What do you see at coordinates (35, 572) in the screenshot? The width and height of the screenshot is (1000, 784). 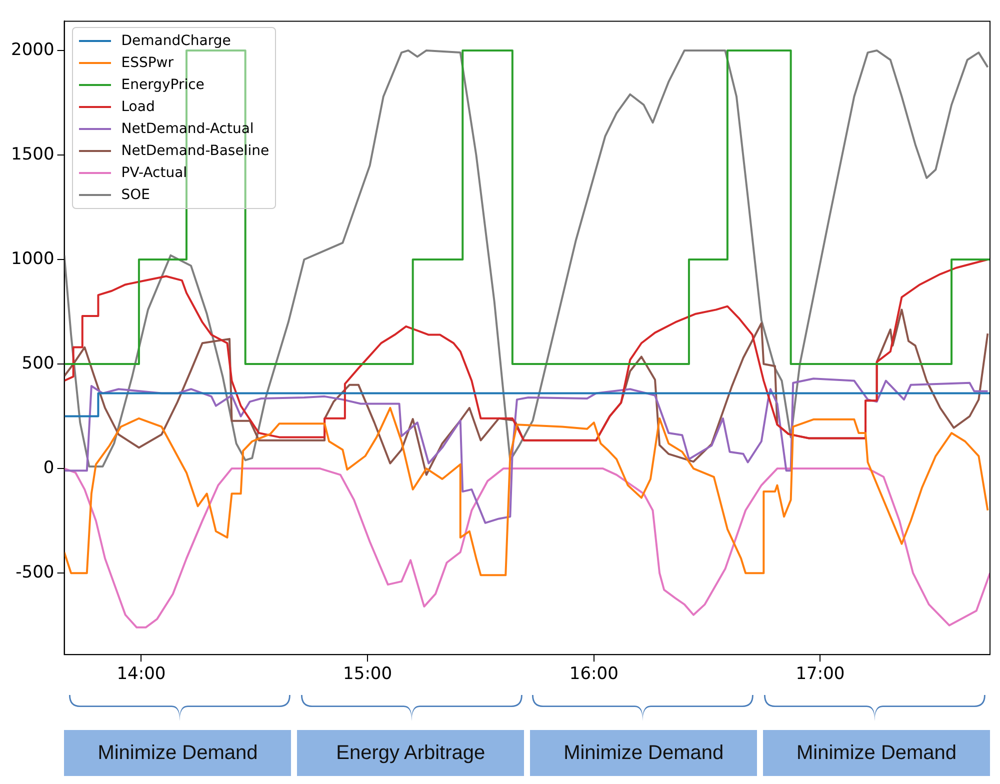 I see `y-tick-label: -500` at bounding box center [35, 572].